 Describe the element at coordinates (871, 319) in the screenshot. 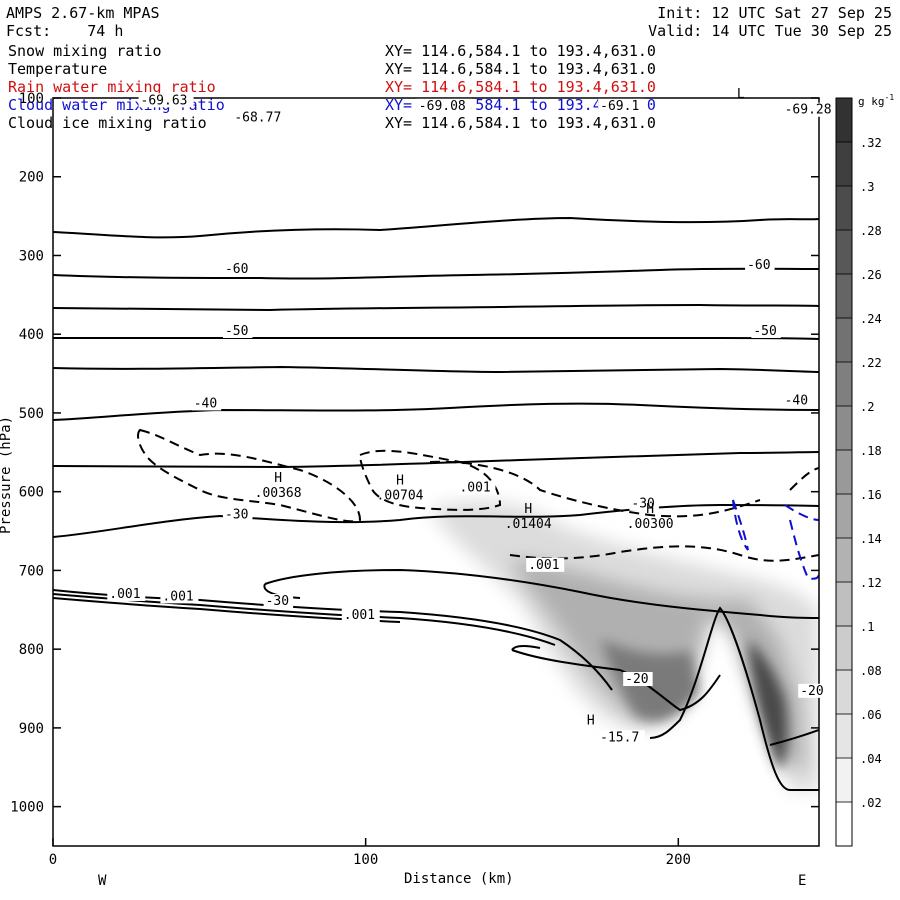

I see `colorbar-tick-label: .24` at that location.